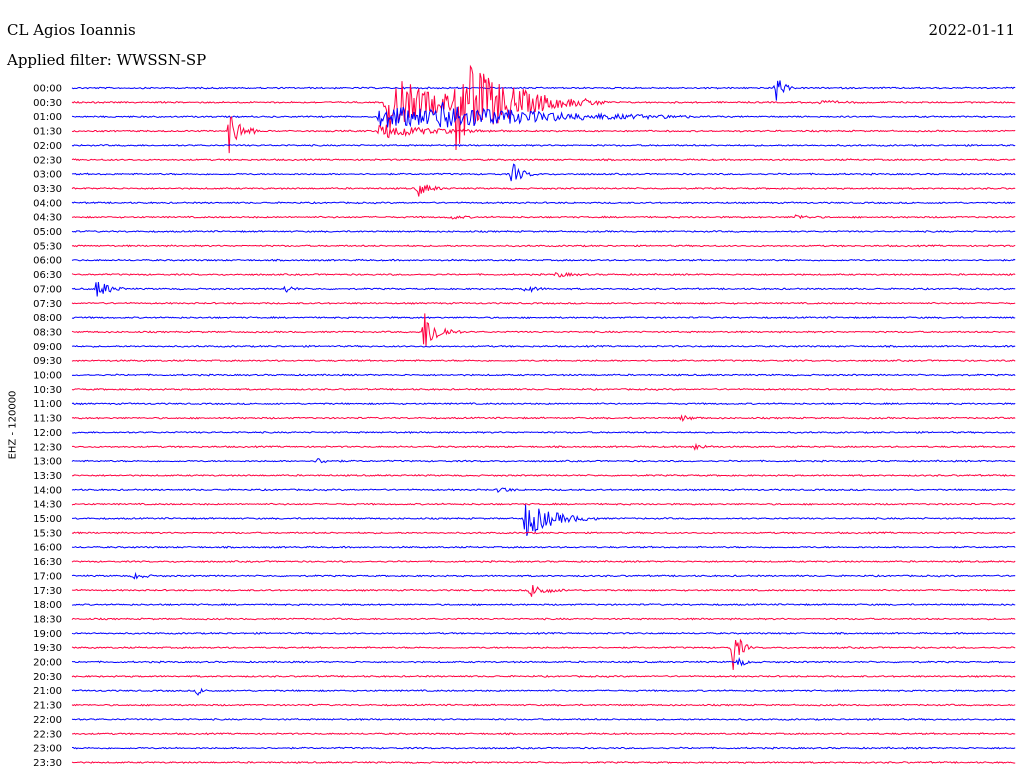  What do you see at coordinates (971, 30) in the screenshot?
I see `date-label: 2022-01-11` at bounding box center [971, 30].